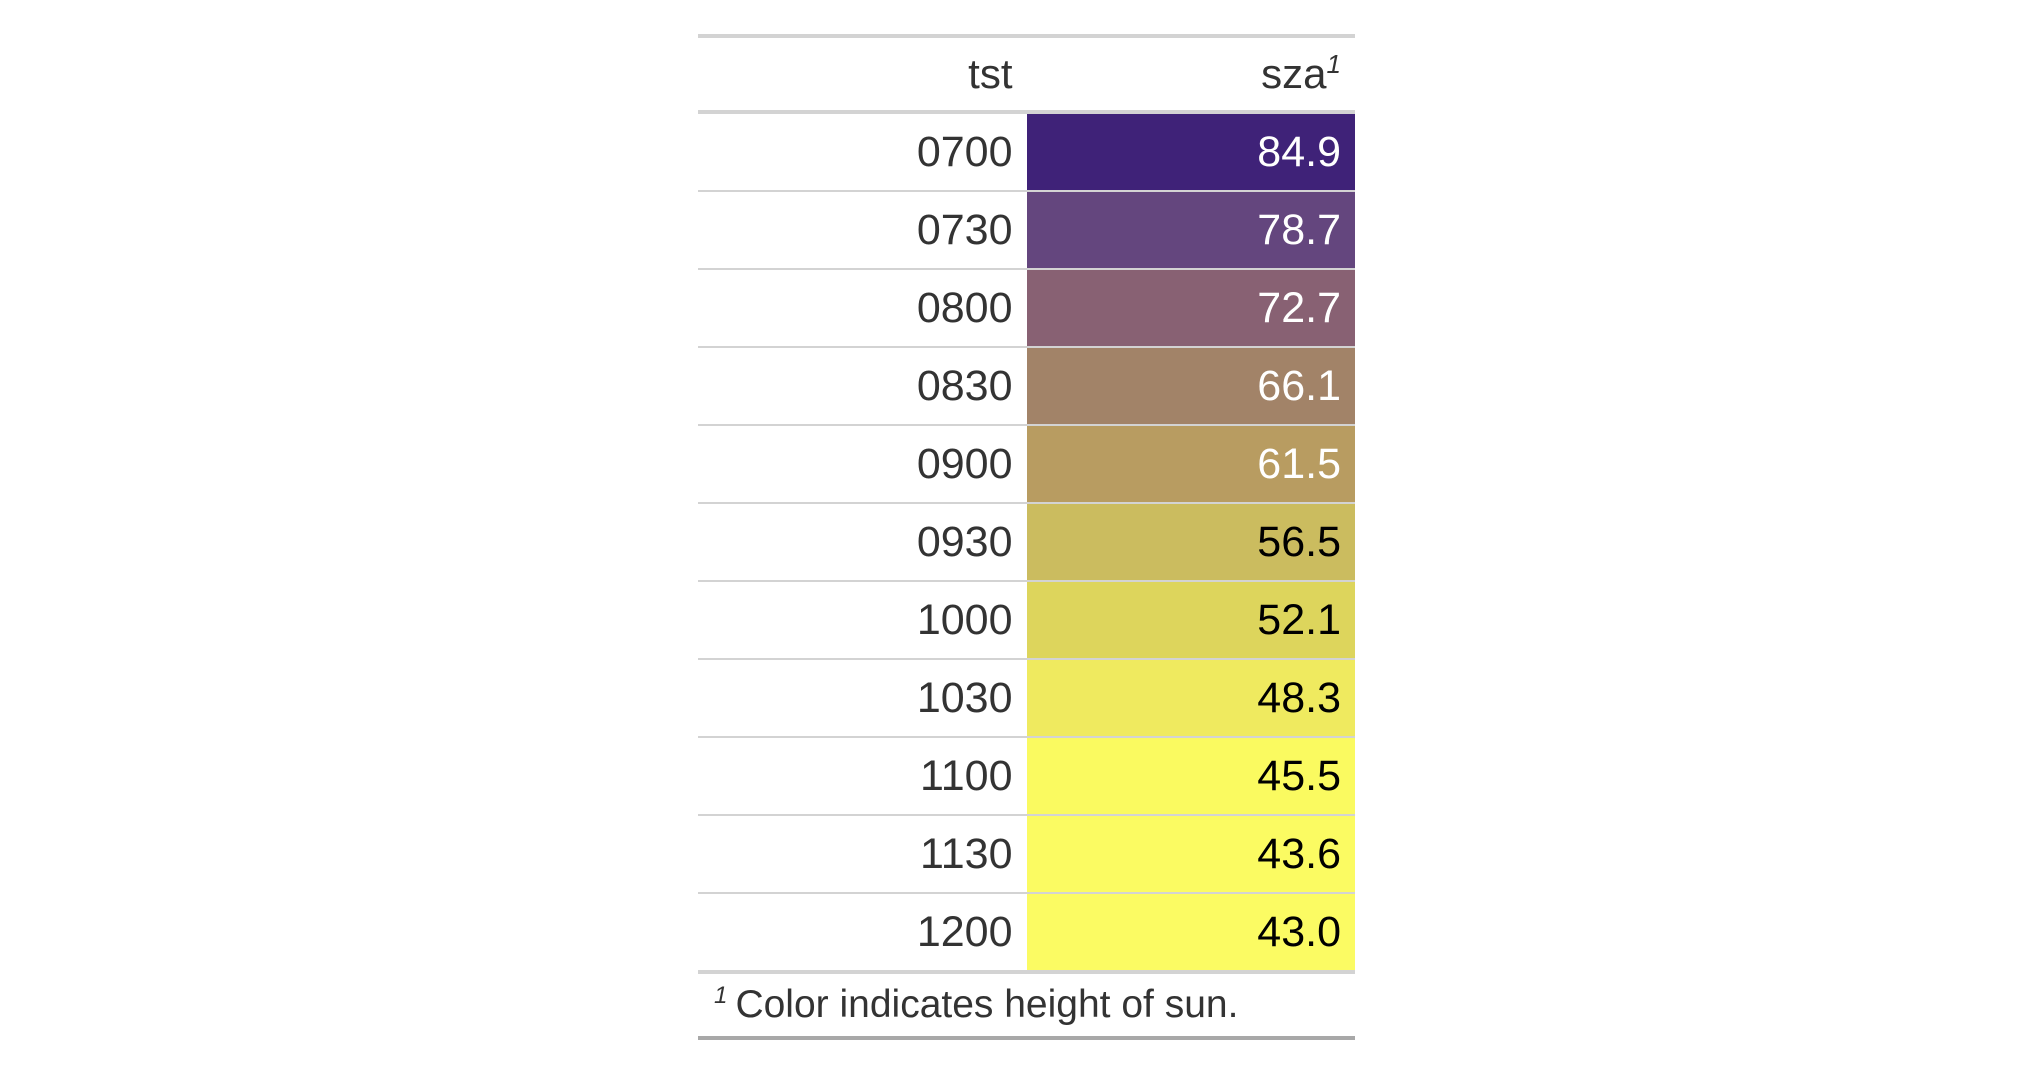  I want to click on table-row: 0900 61.5, so click(1026, 463).